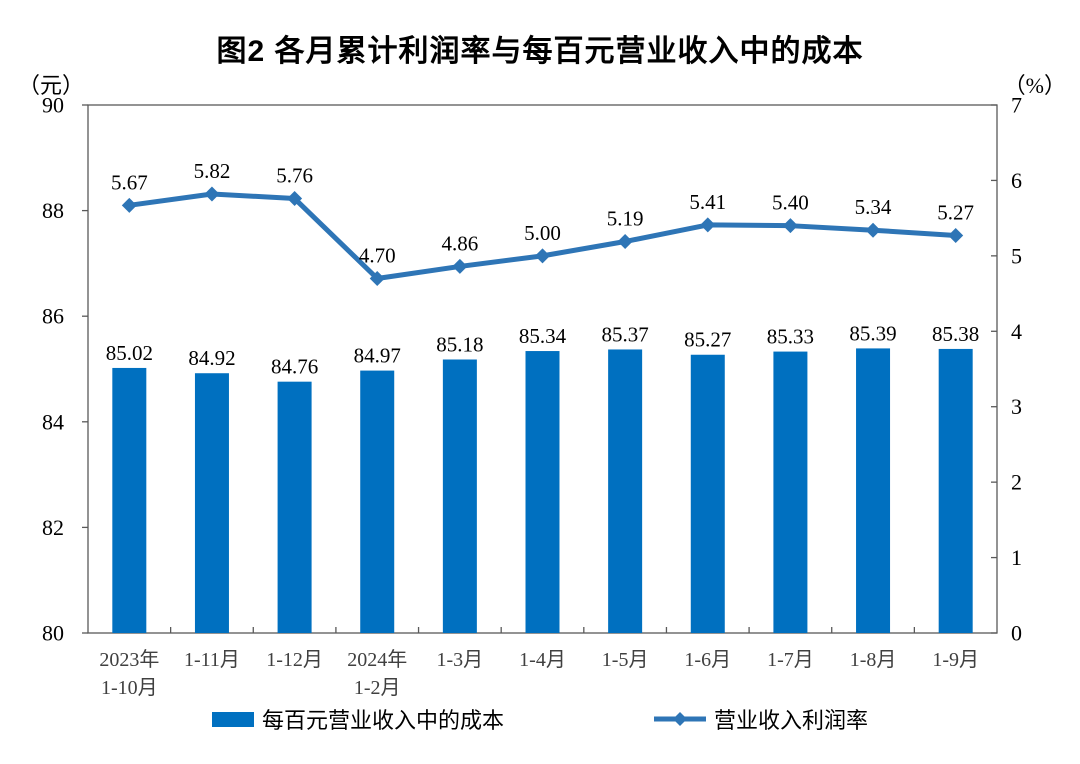  I want to click on left-axis-tick-label: 86, so click(53, 316).